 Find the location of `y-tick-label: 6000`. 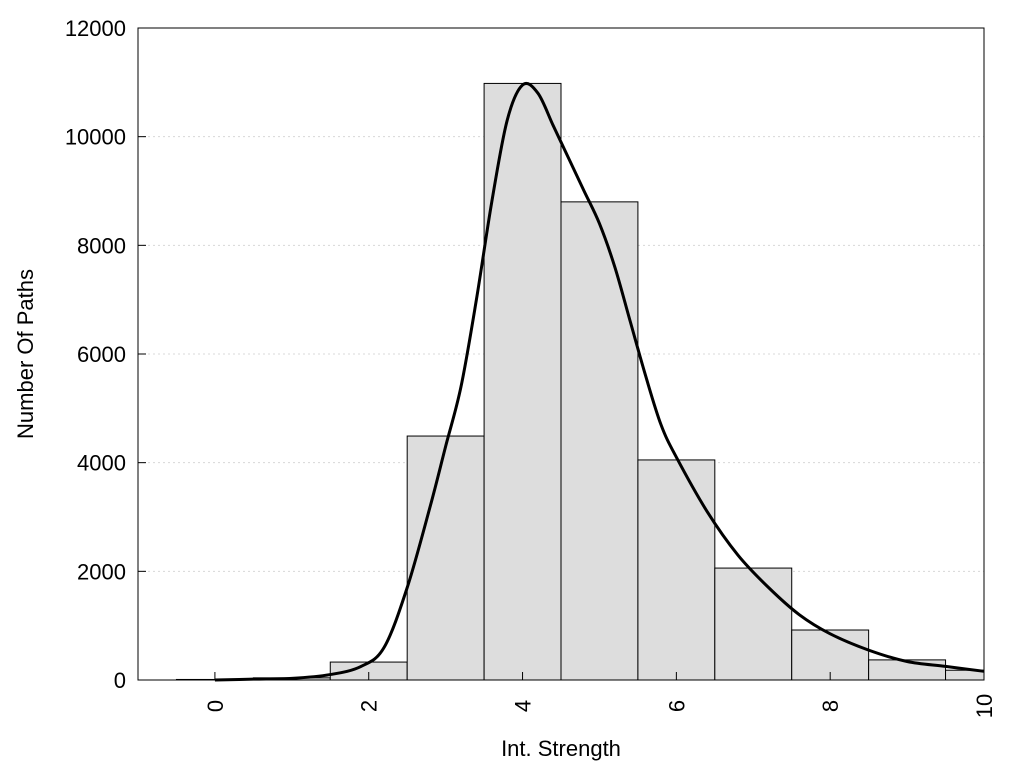

y-tick-label: 6000 is located at coordinates (101, 354).